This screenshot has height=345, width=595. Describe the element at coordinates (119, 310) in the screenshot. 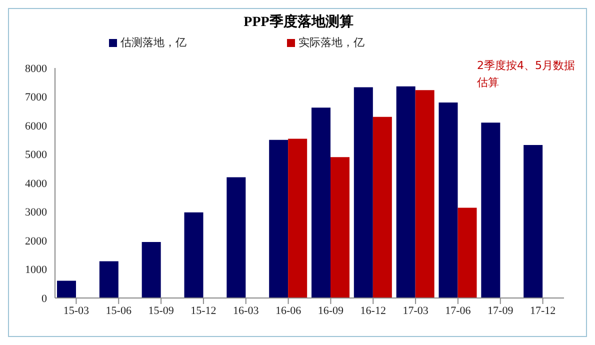

I see `x-tick-label: 15-06` at that location.